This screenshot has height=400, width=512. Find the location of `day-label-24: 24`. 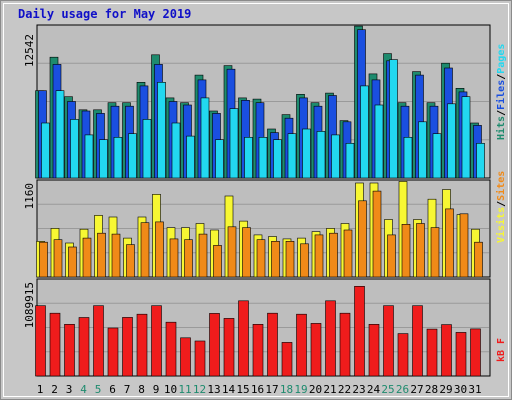

day-label-24: 24 is located at coordinates (374, 389).